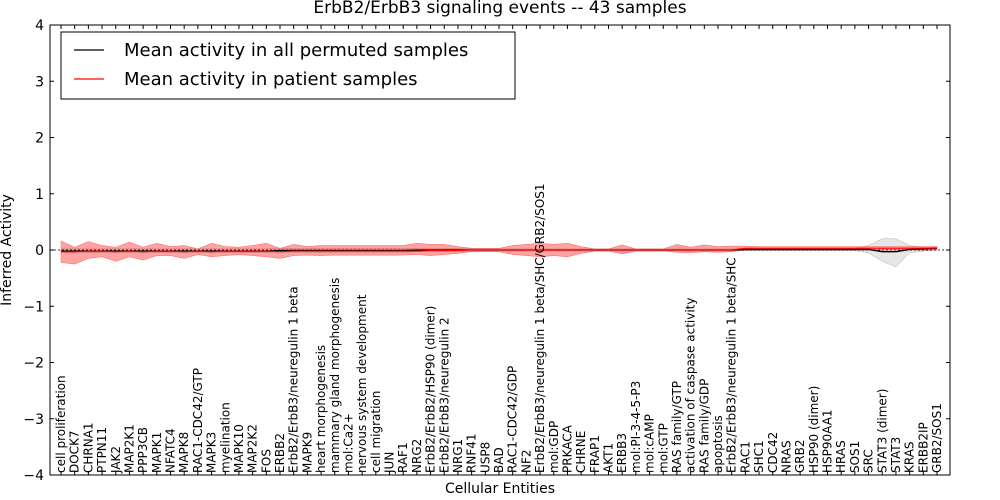 The height and width of the screenshot is (500, 1000). I want to click on legend-label-1: Mean activity in patient samples, so click(271, 79).